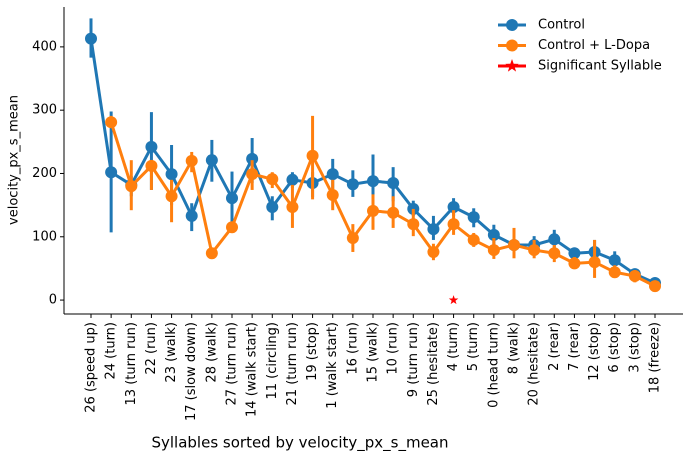 This screenshot has width=688, height=466. What do you see at coordinates (393, 348) in the screenshot?
I see `x-tick-label: 10 (run)` at bounding box center [393, 348].